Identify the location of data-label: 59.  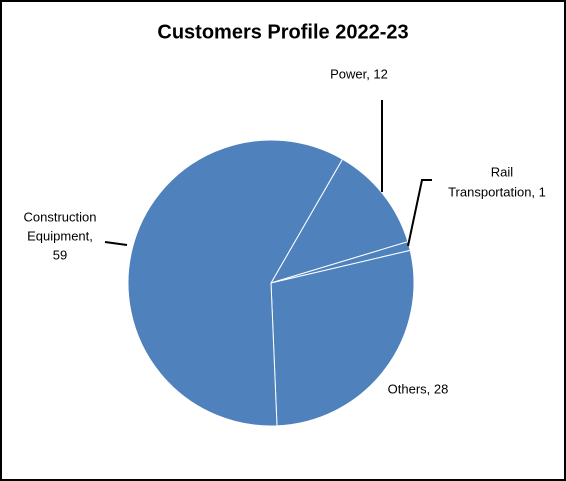
(60, 254).